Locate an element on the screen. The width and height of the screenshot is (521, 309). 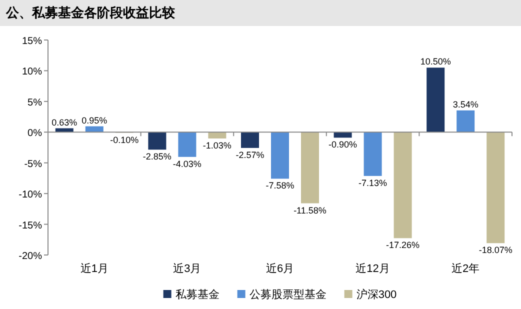
data-label: -7.13% is located at coordinates (373, 183).